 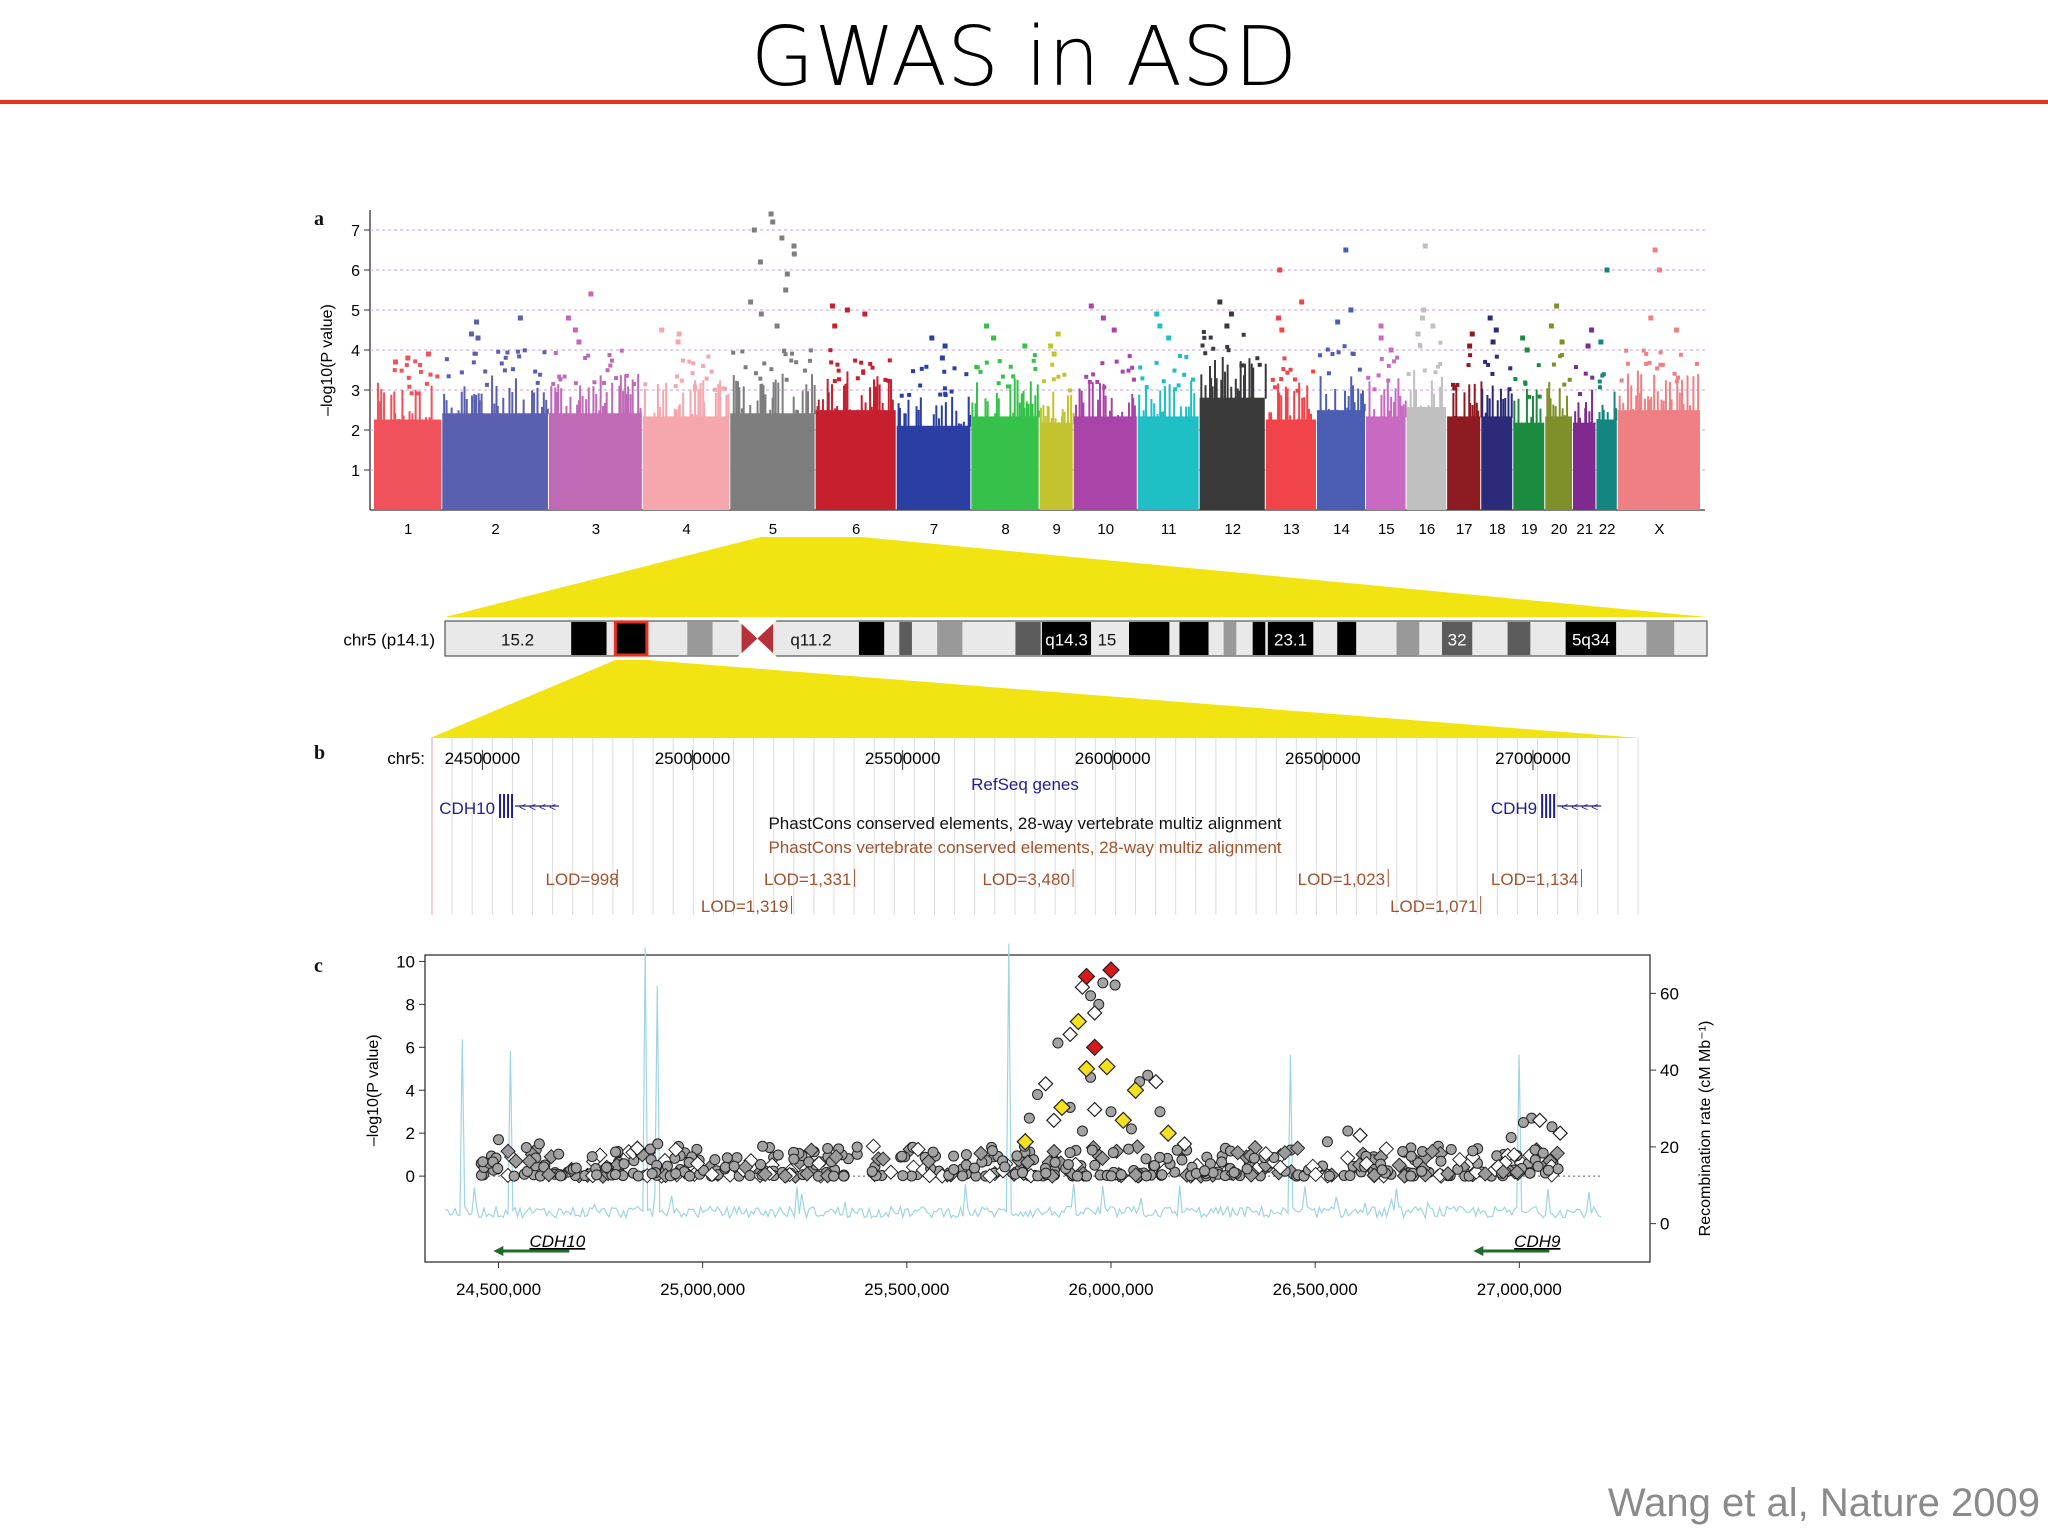 What do you see at coordinates (1584, 529) in the screenshot?
I see `manhattan-chromosome-label: 21` at bounding box center [1584, 529].